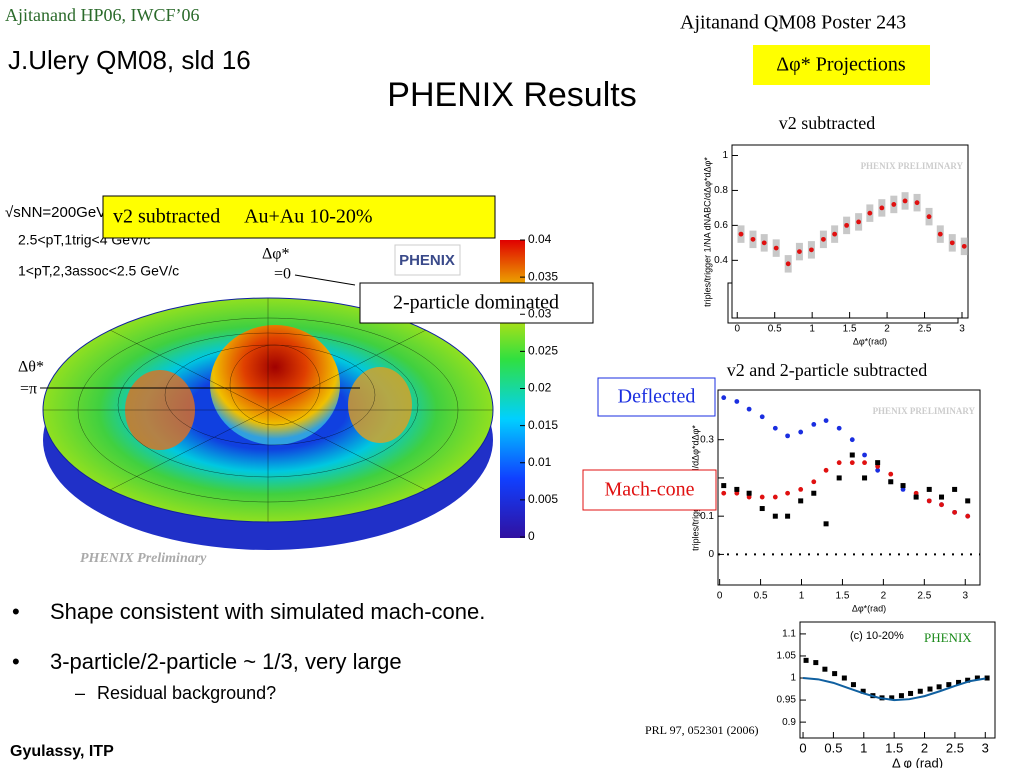 Image resolution: width=1024 pixels, height=768 pixels. I want to click on surface-dome, so click(275, 385).